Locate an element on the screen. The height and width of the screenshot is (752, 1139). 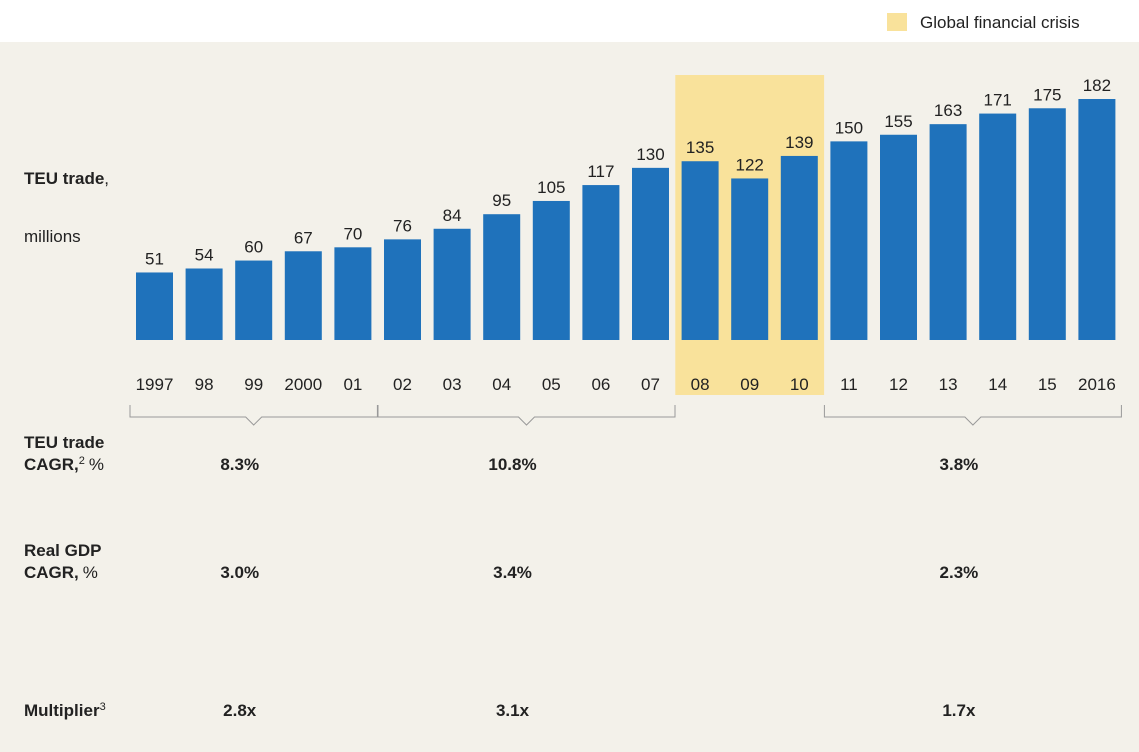
value-label: 84 is located at coordinates (452, 215).